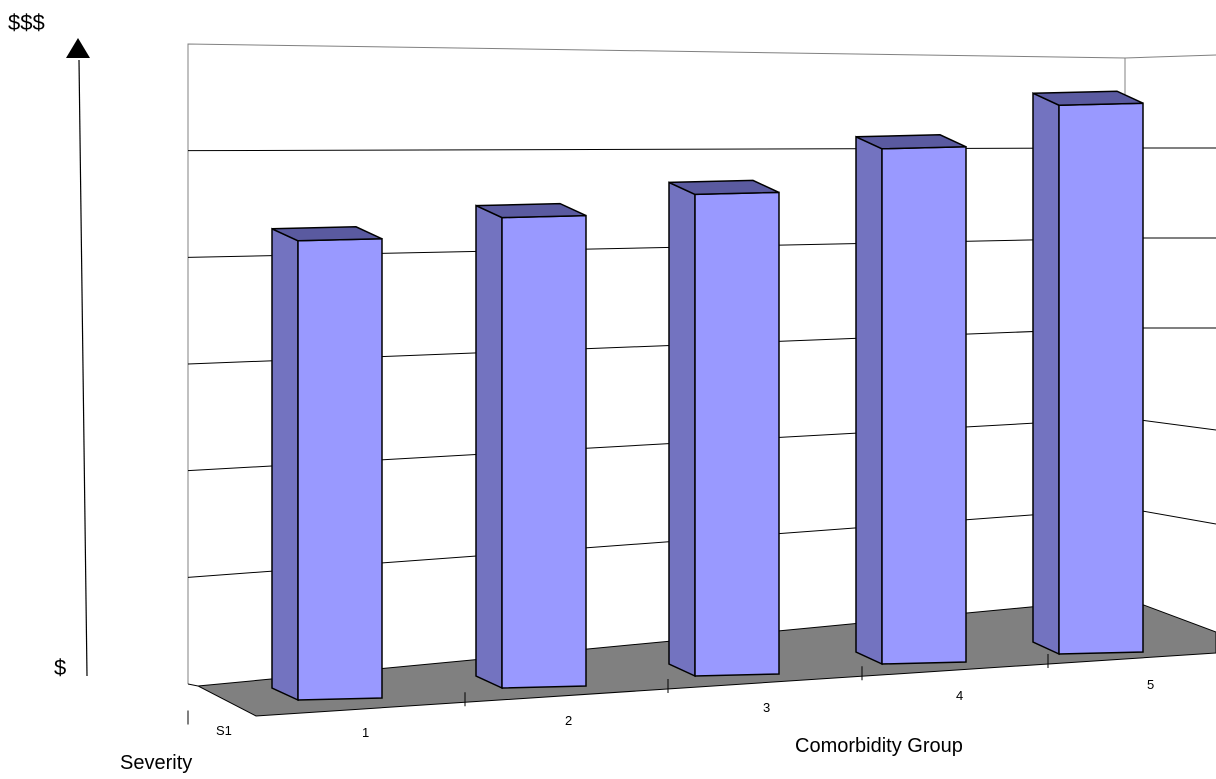 The width and height of the screenshot is (1216, 779). I want to click on x-tick-label: 4, so click(960, 695).